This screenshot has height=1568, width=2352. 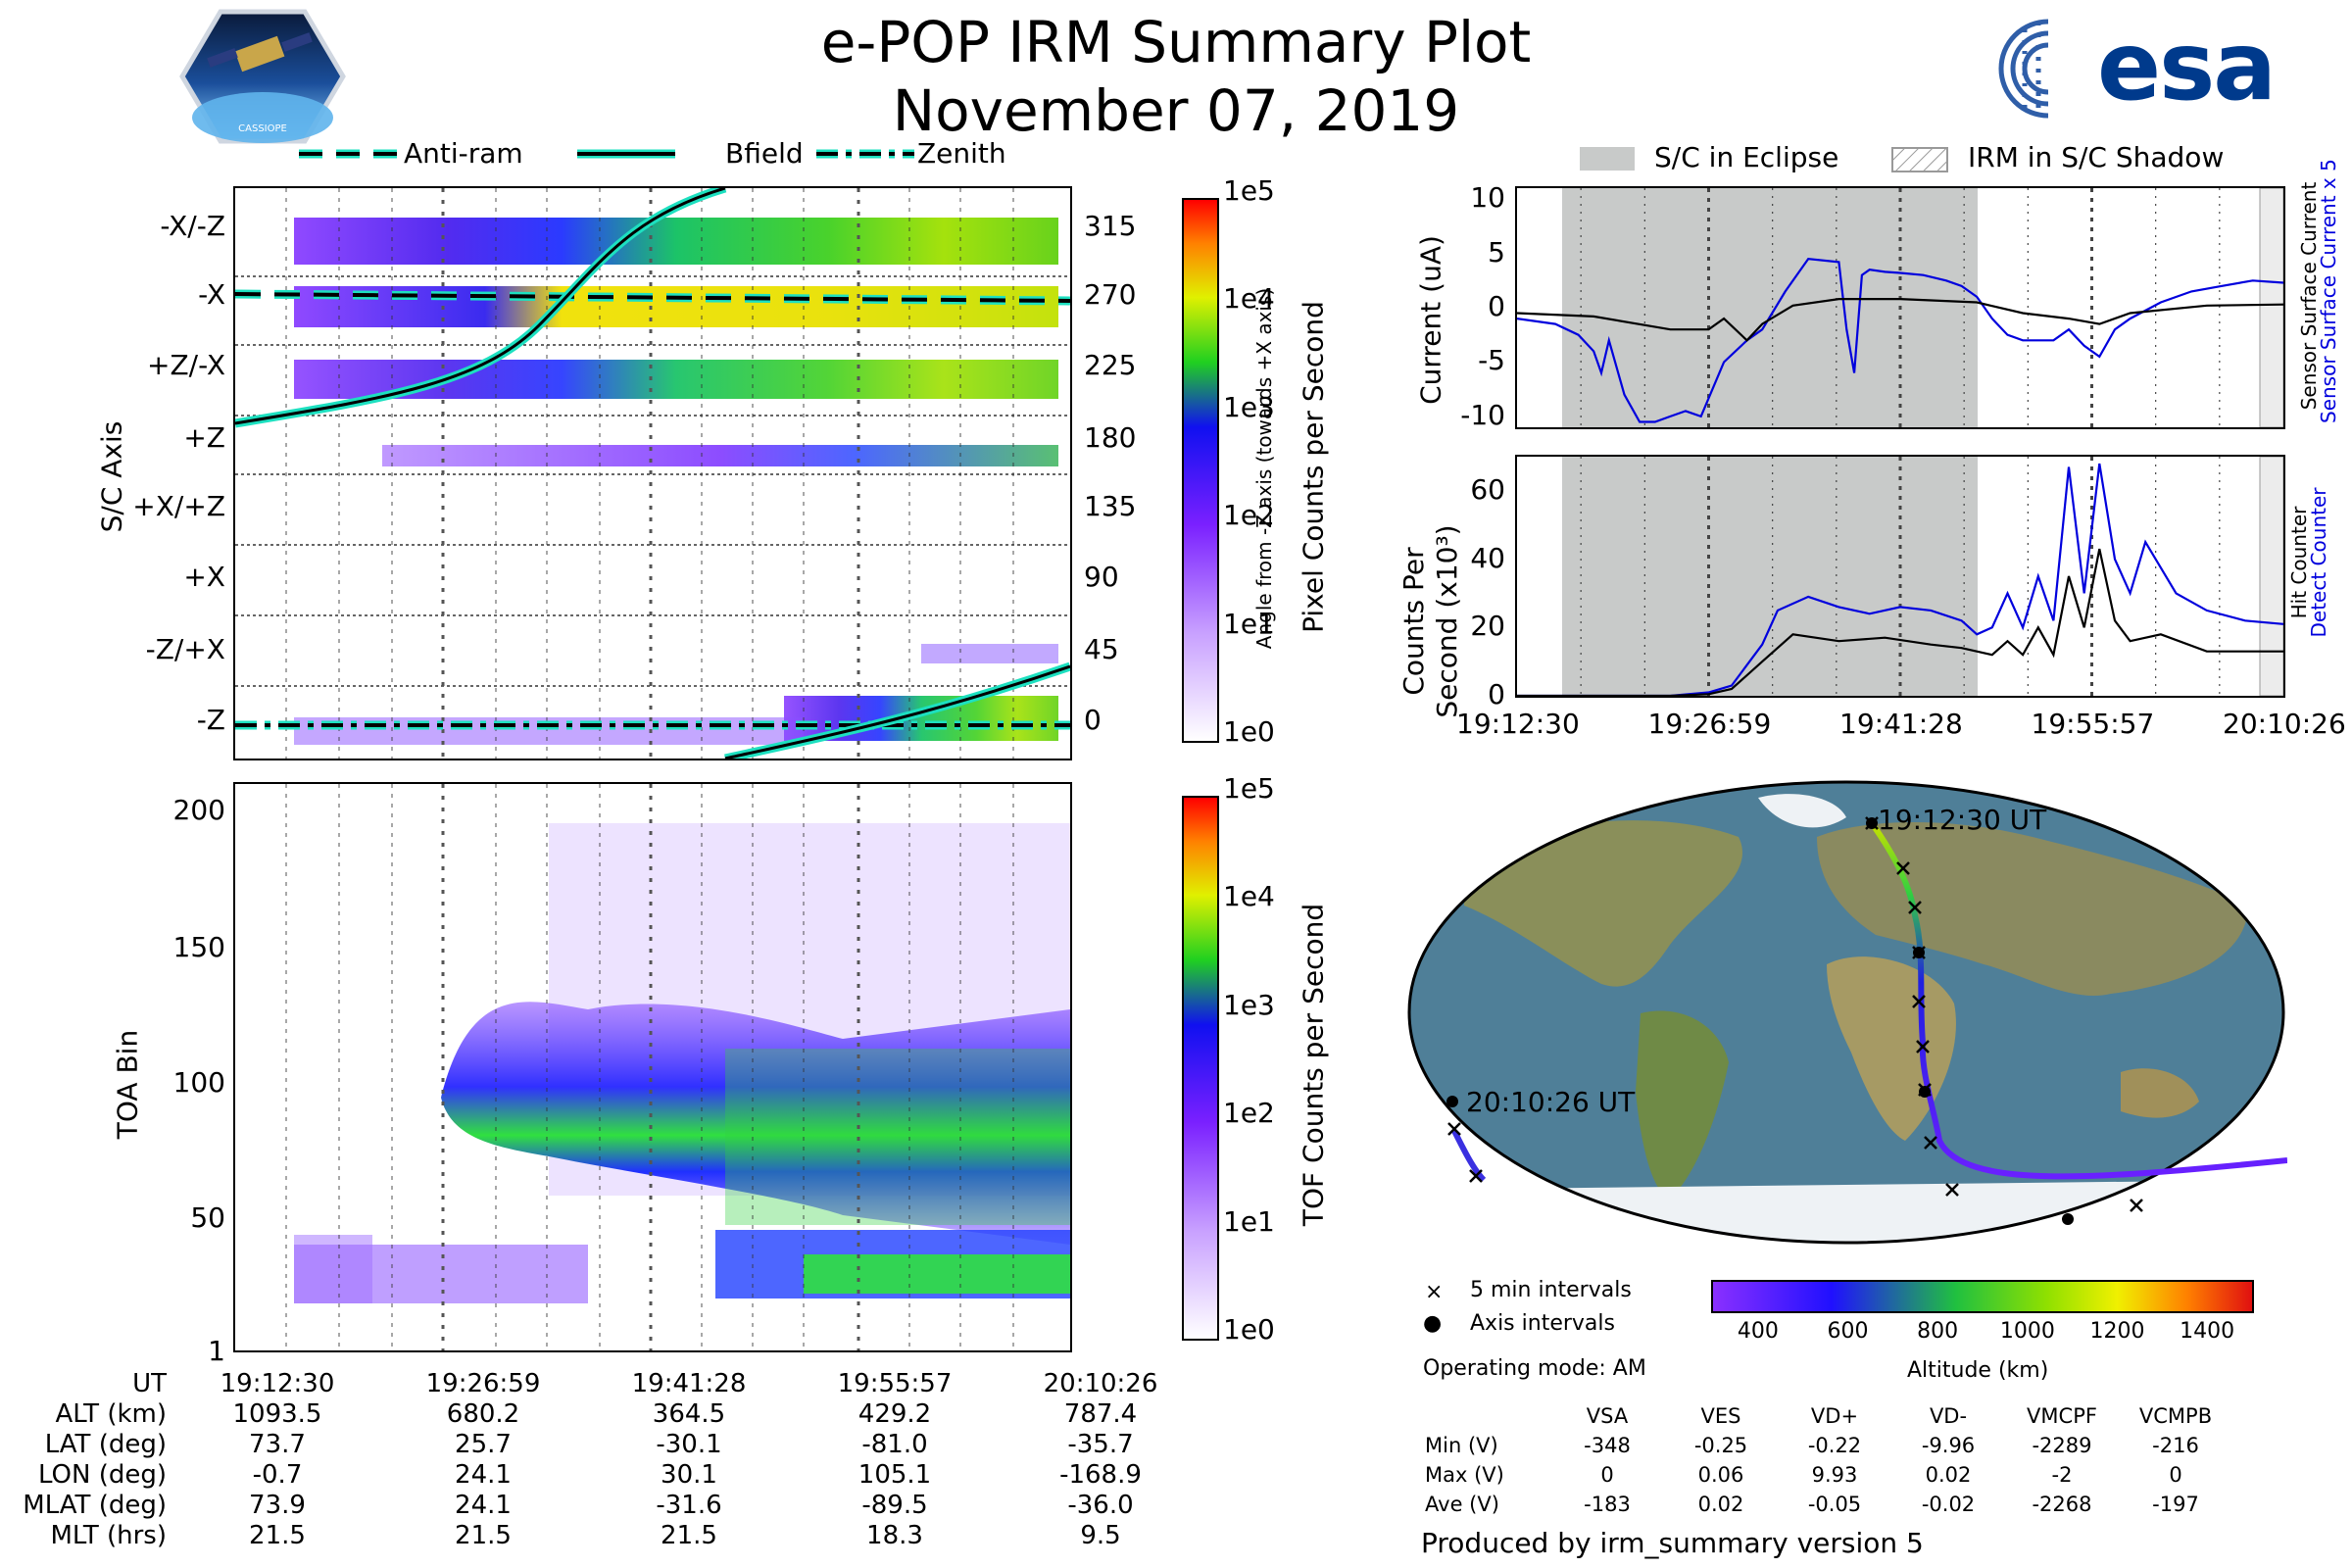 What do you see at coordinates (1496, 694) in the screenshot?
I see `counts-tick: 0` at bounding box center [1496, 694].